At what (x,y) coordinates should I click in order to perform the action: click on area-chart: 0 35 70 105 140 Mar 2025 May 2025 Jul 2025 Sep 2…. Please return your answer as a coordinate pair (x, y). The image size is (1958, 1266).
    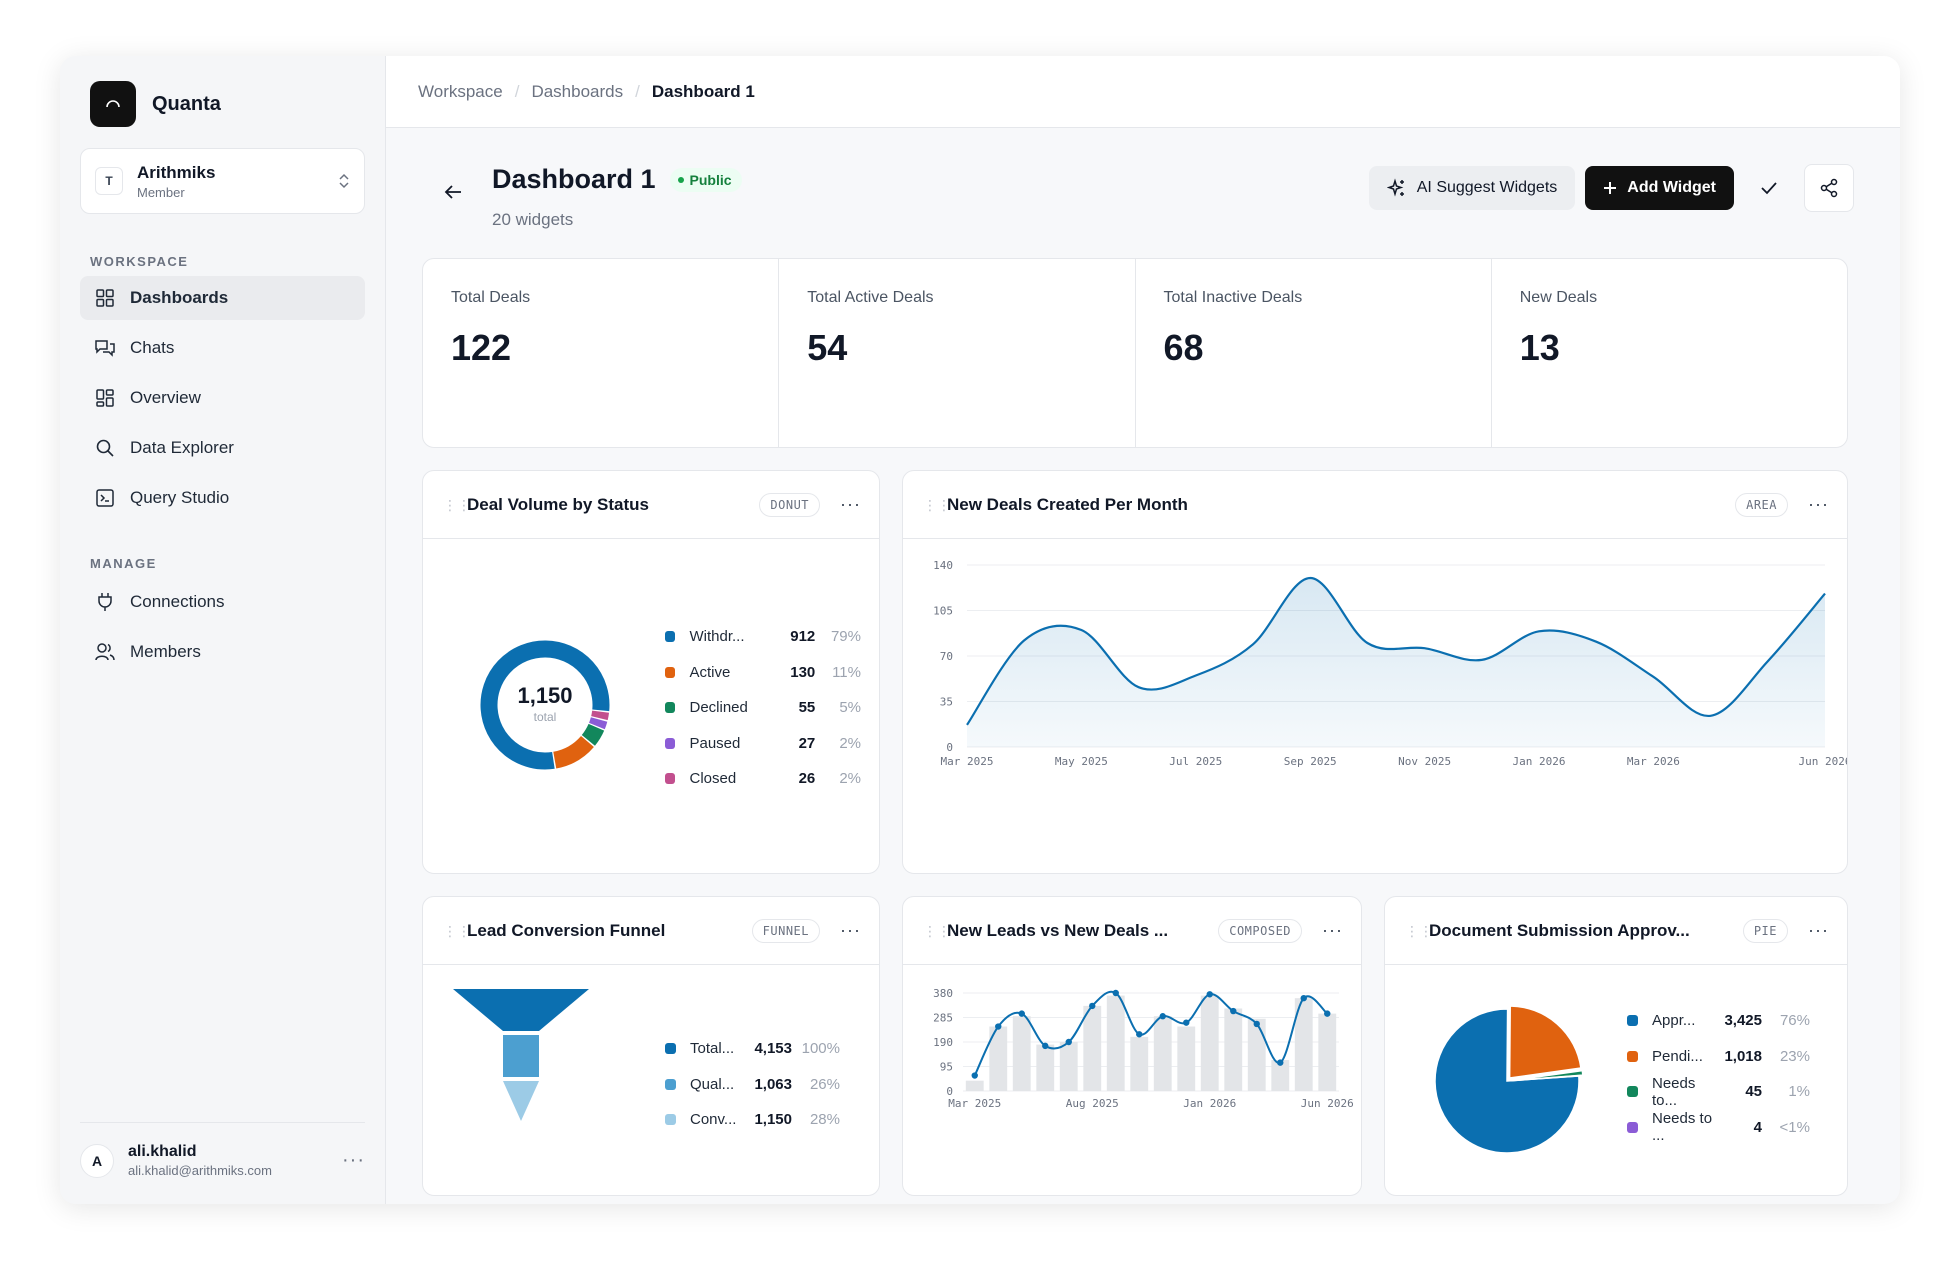
    Looking at the image, I should click on (1390, 663).